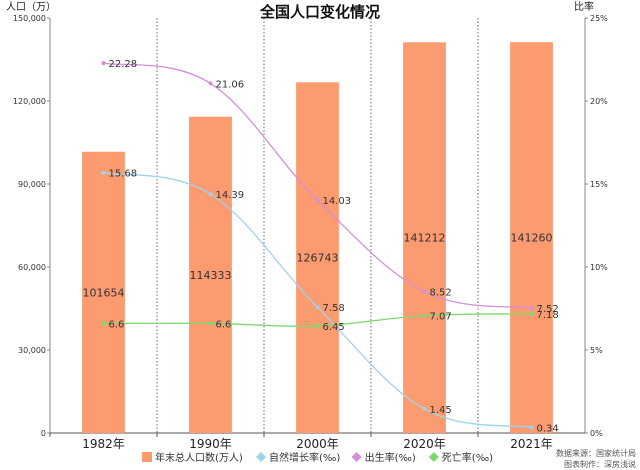 This screenshot has width=640, height=470. What do you see at coordinates (441, 293) in the screenshot?
I see `point-data-label: 8.52` at bounding box center [441, 293].